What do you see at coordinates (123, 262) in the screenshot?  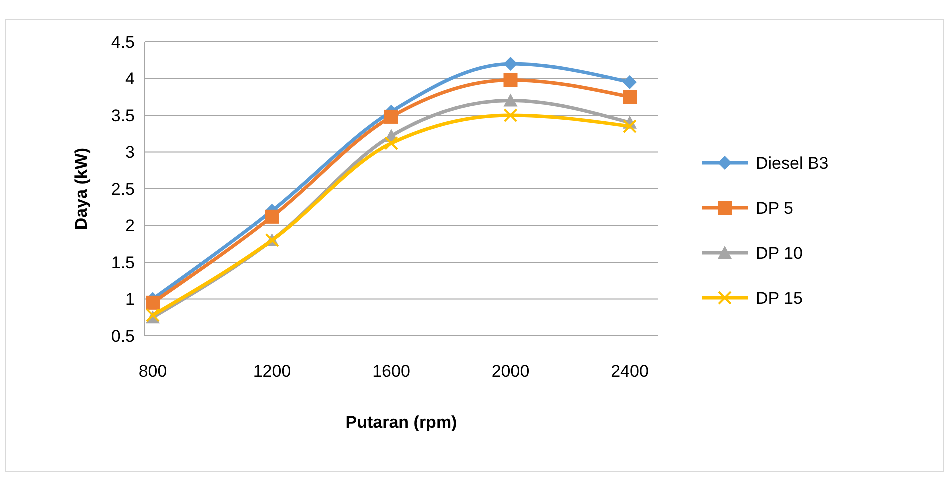 I see `y-tick-label: 1.5` at bounding box center [123, 262].